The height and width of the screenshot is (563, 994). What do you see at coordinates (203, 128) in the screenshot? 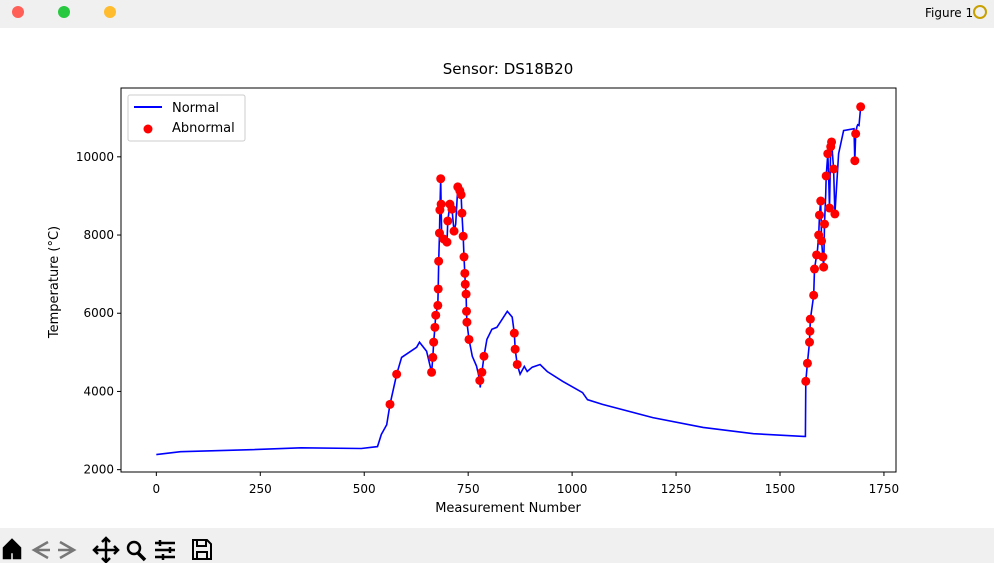
I see `legend-label: Abnormal` at bounding box center [203, 128].